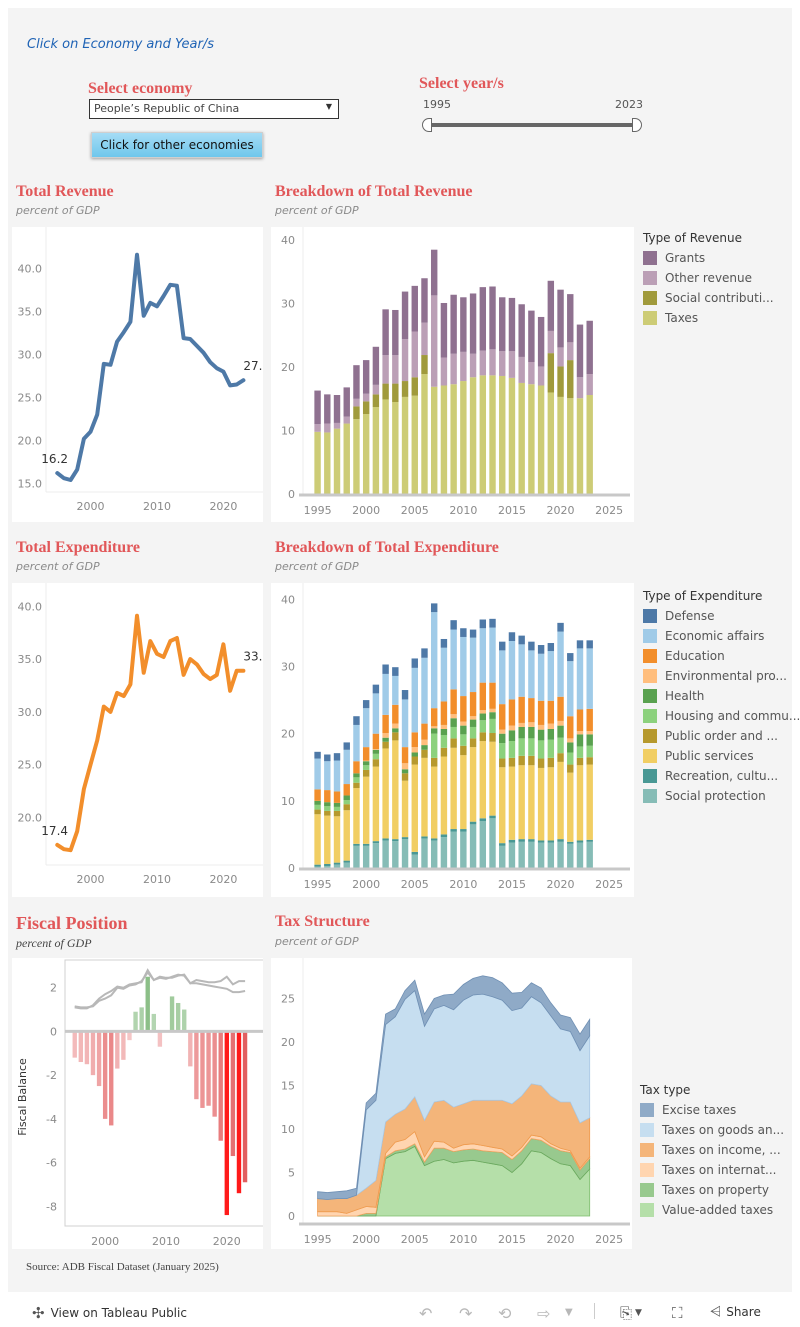  What do you see at coordinates (466, 1313) in the screenshot?
I see `redo-icon: ↷` at bounding box center [466, 1313].